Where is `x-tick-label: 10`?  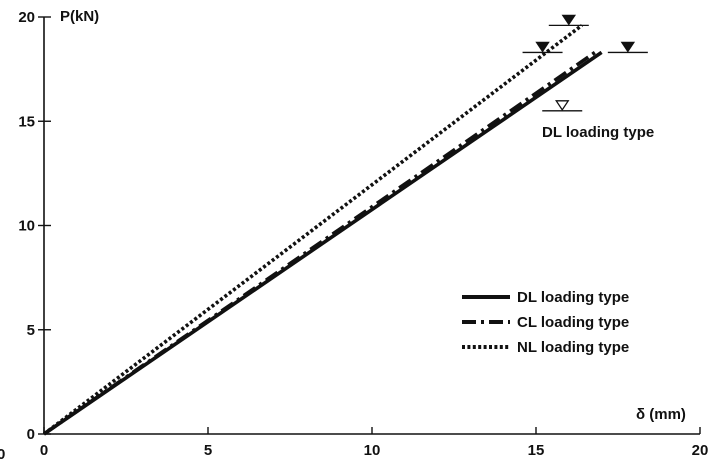
x-tick-label: 10 is located at coordinates (372, 450).